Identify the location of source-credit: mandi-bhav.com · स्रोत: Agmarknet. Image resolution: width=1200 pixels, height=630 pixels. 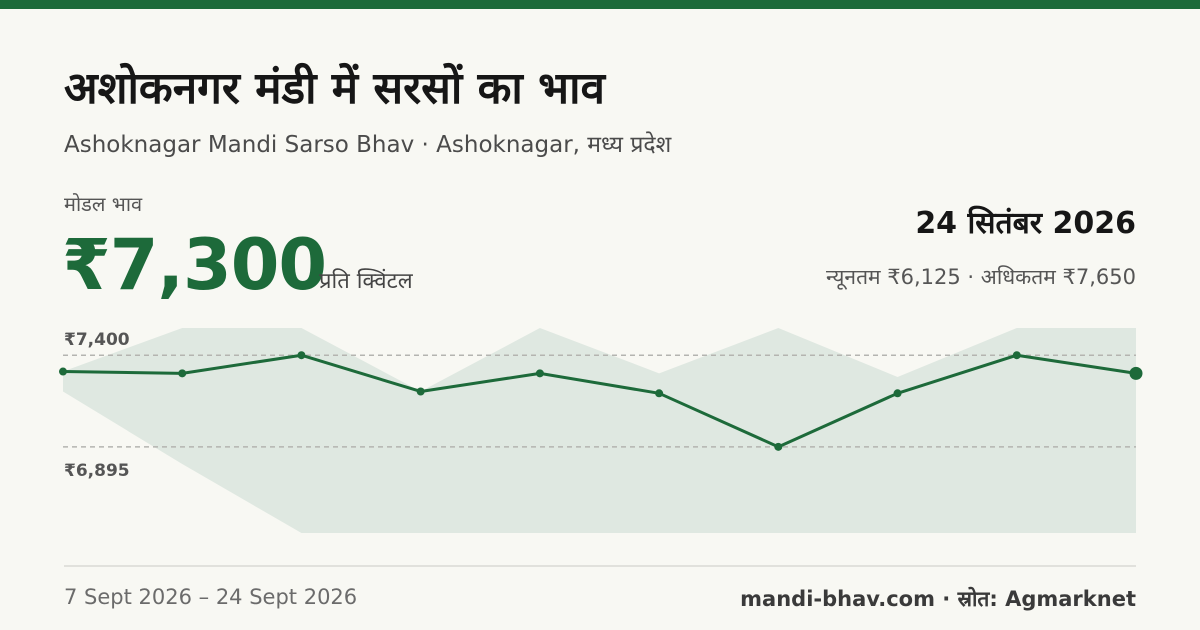
(938, 599).